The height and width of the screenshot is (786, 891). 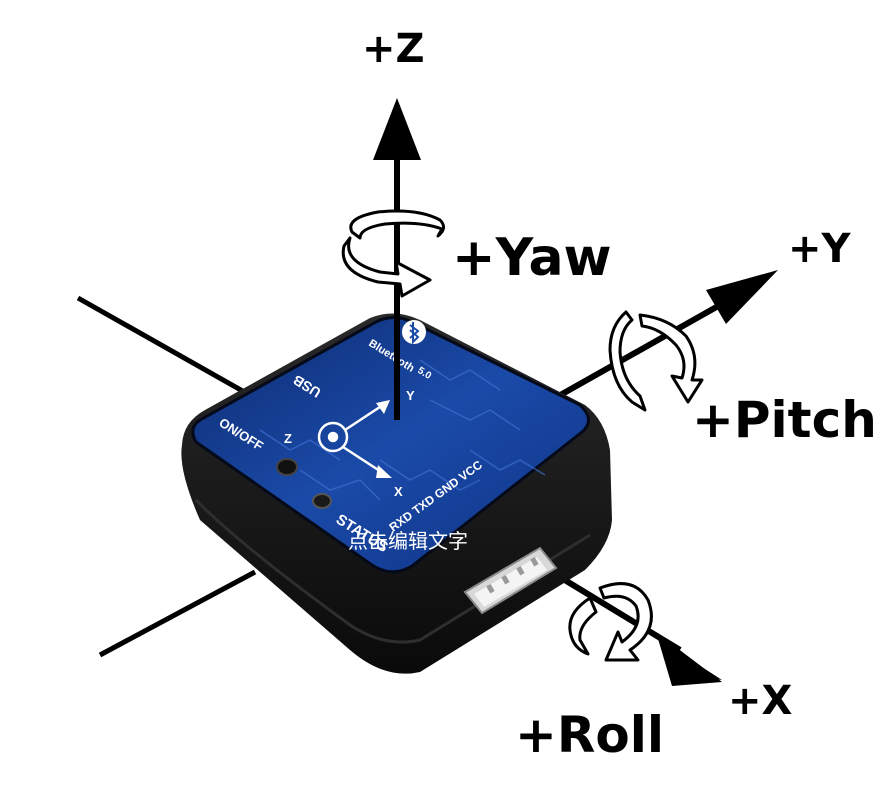 What do you see at coordinates (287, 467) in the screenshot?
I see `on-off-button` at bounding box center [287, 467].